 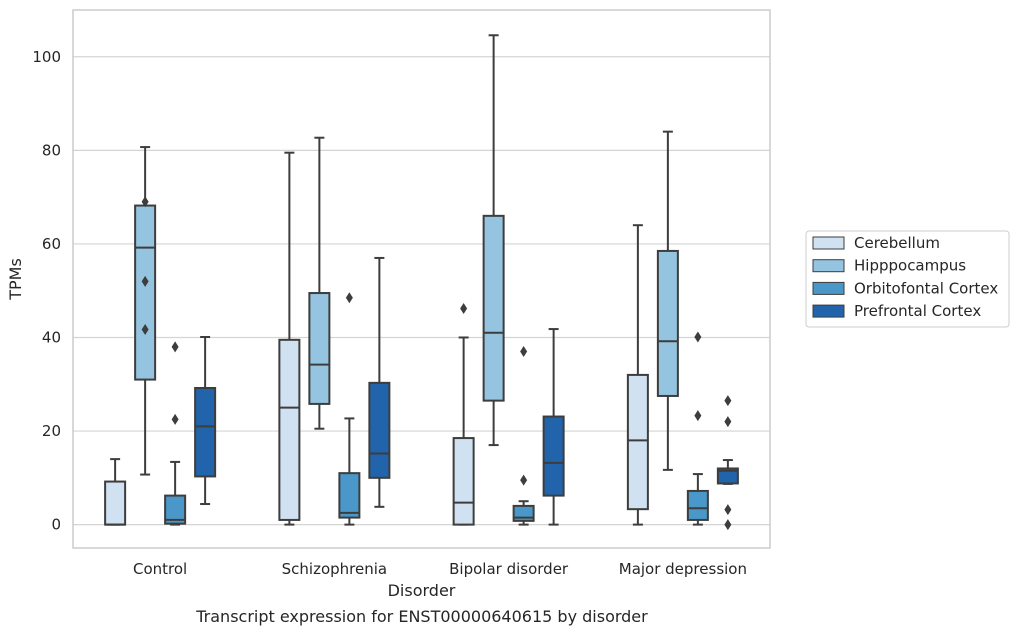 What do you see at coordinates (46, 57) in the screenshot?
I see `y-tick-label: 100` at bounding box center [46, 57].